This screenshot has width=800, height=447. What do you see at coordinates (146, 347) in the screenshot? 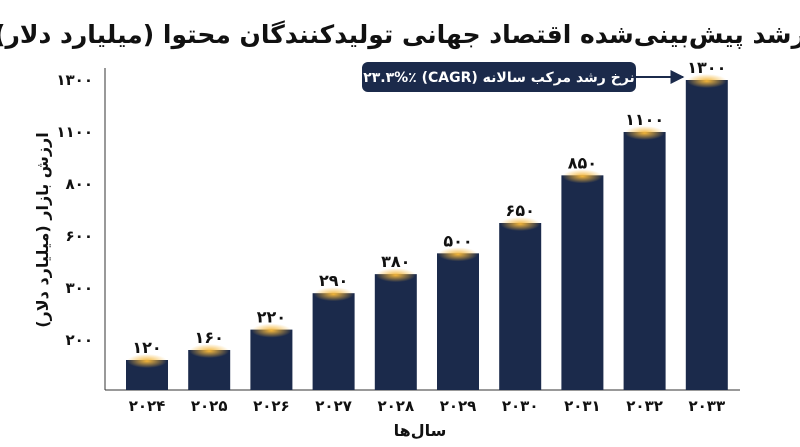
I see `bar-value-label: ۱۲۰` at bounding box center [146, 347].